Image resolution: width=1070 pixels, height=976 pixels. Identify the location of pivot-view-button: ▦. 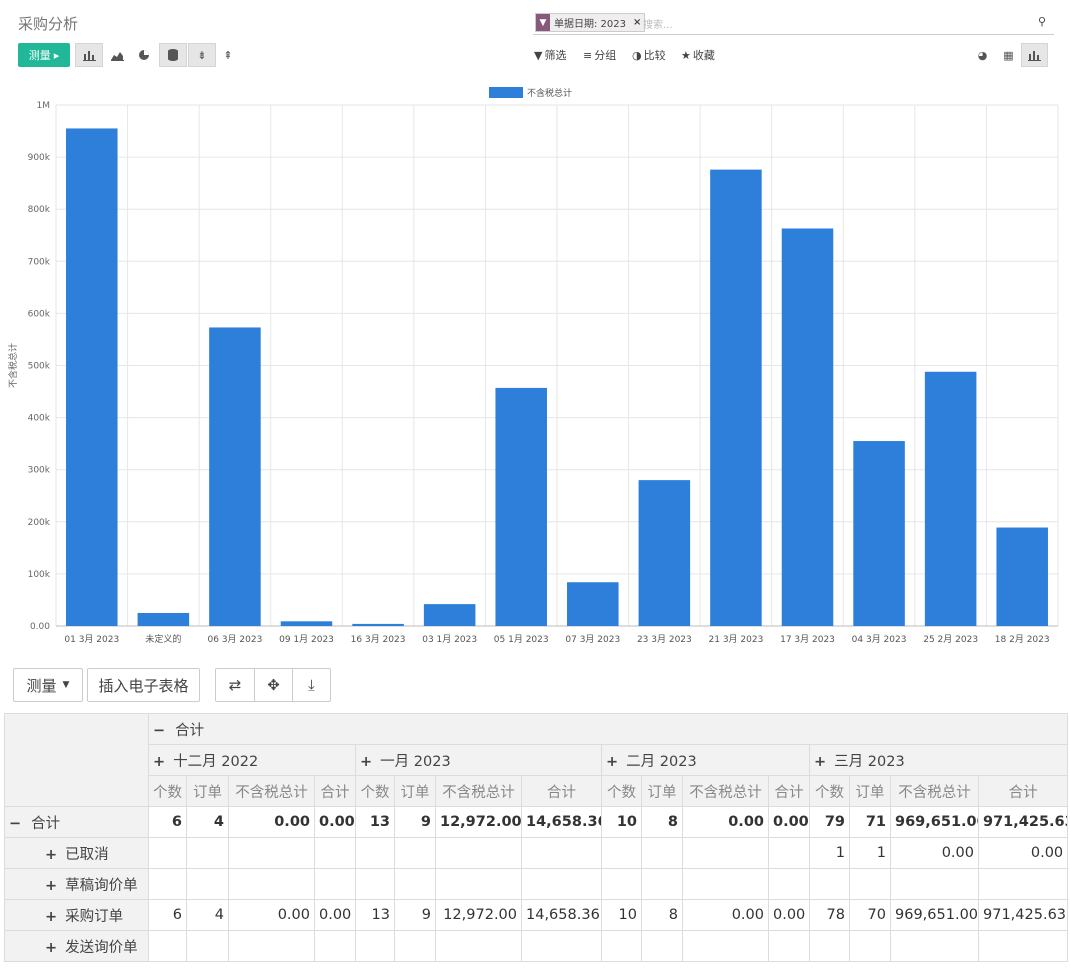
(1008, 55).